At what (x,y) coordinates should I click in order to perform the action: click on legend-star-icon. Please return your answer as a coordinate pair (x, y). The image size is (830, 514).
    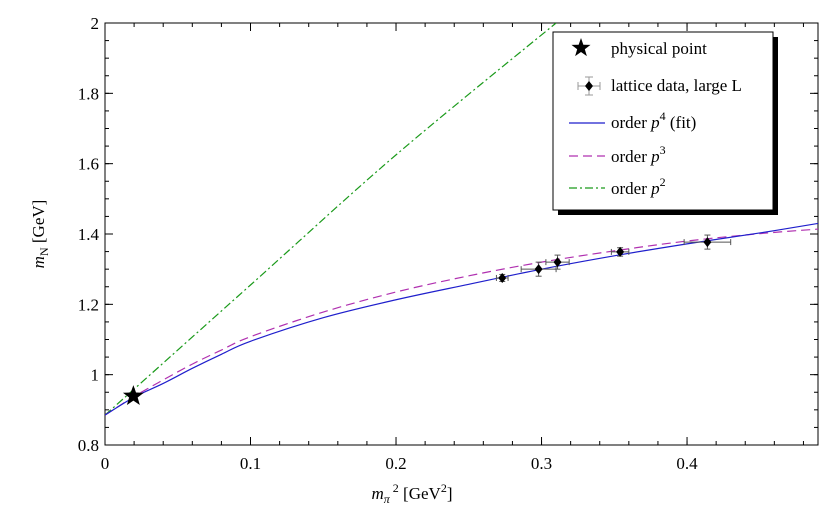
    Looking at the image, I should click on (581, 47).